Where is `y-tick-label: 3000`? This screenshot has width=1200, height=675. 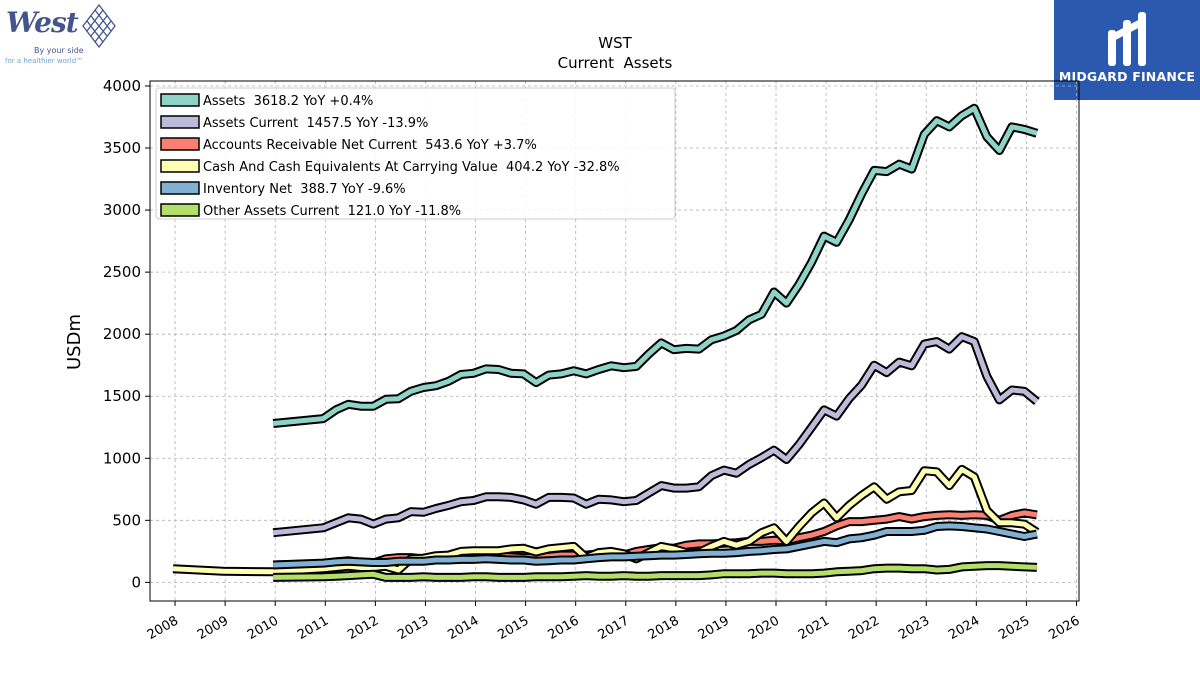
y-tick-label: 3000 is located at coordinates (122, 210).